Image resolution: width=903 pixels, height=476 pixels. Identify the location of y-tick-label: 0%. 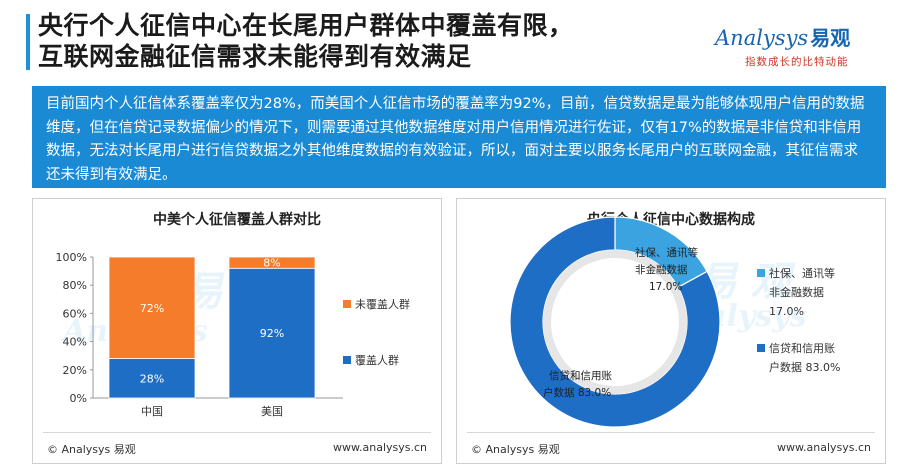
(78, 398).